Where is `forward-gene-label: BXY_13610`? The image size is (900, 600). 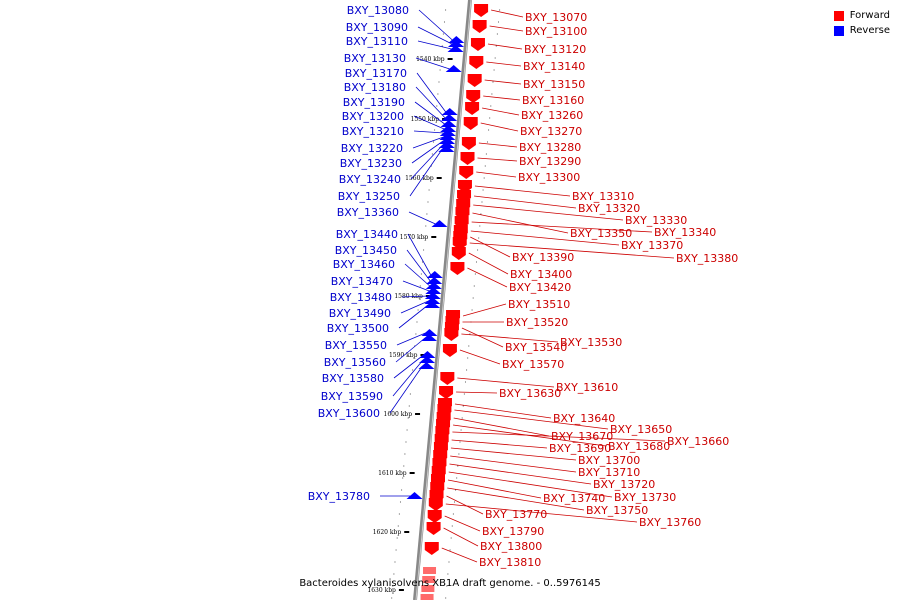 forward-gene-label: BXY_13610 is located at coordinates (587, 387).